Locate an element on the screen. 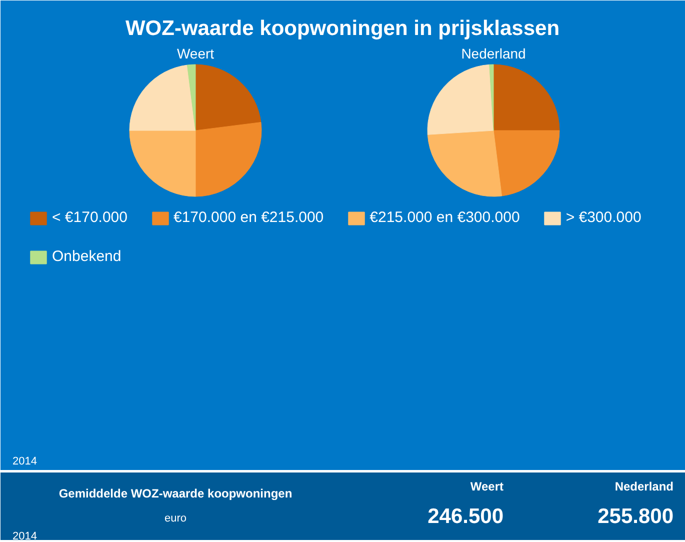  legend-label: €170.000 en €215.000 is located at coordinates (249, 217).